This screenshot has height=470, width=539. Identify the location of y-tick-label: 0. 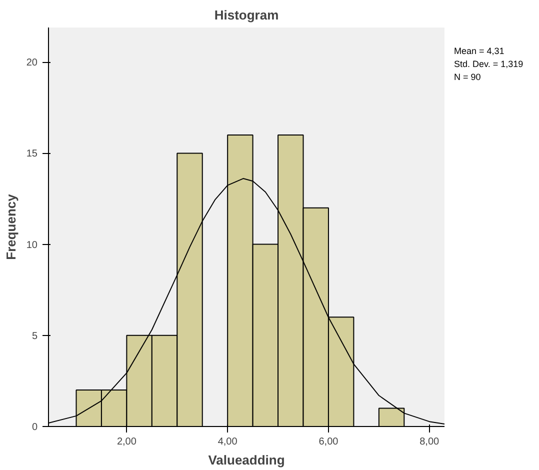
(35, 427).